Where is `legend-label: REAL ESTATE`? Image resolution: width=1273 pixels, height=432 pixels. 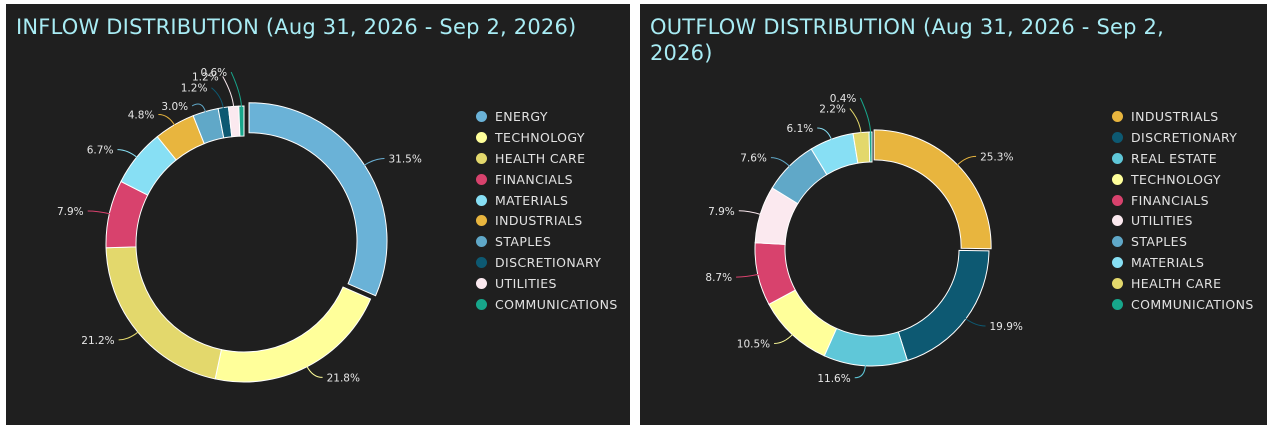 legend-label: REAL ESTATE is located at coordinates (1174, 158).